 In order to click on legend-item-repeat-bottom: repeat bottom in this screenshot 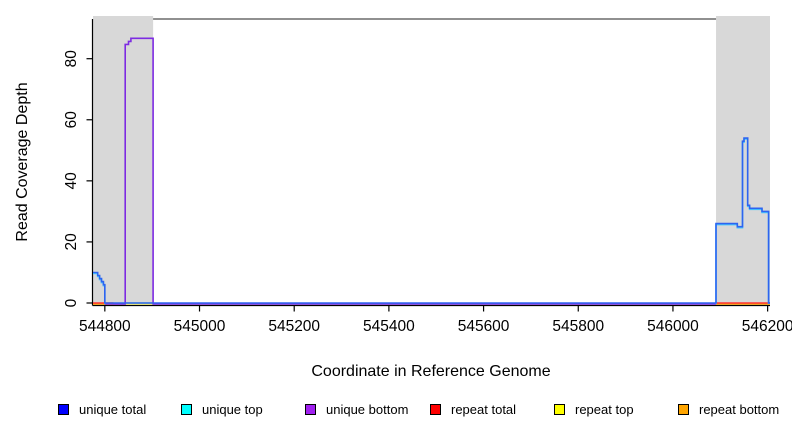, I will do `click(728, 409)`.